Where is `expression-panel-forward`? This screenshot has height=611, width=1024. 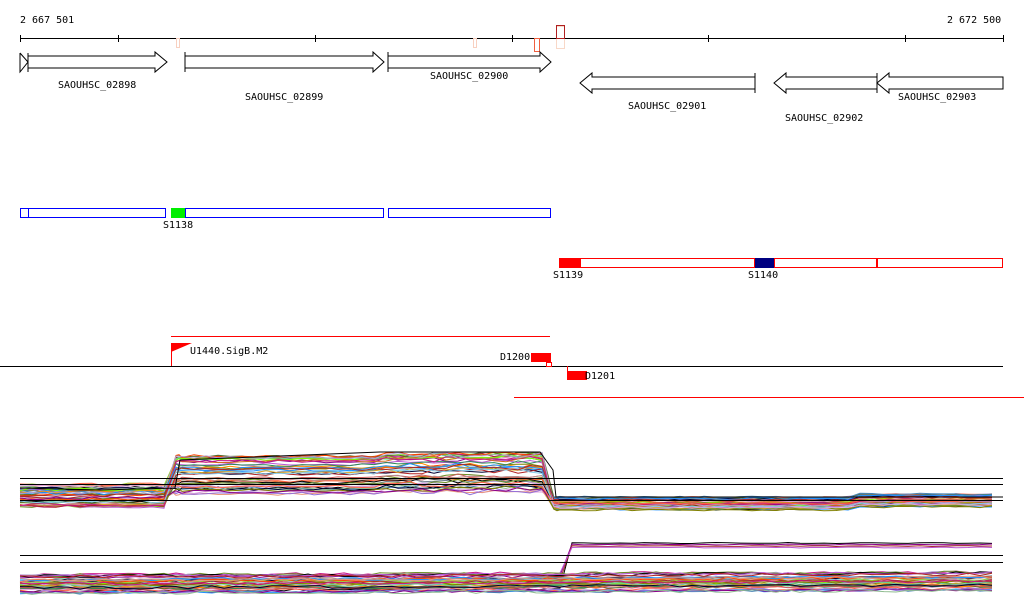
expression-panel-forward is located at coordinates (511, 481).